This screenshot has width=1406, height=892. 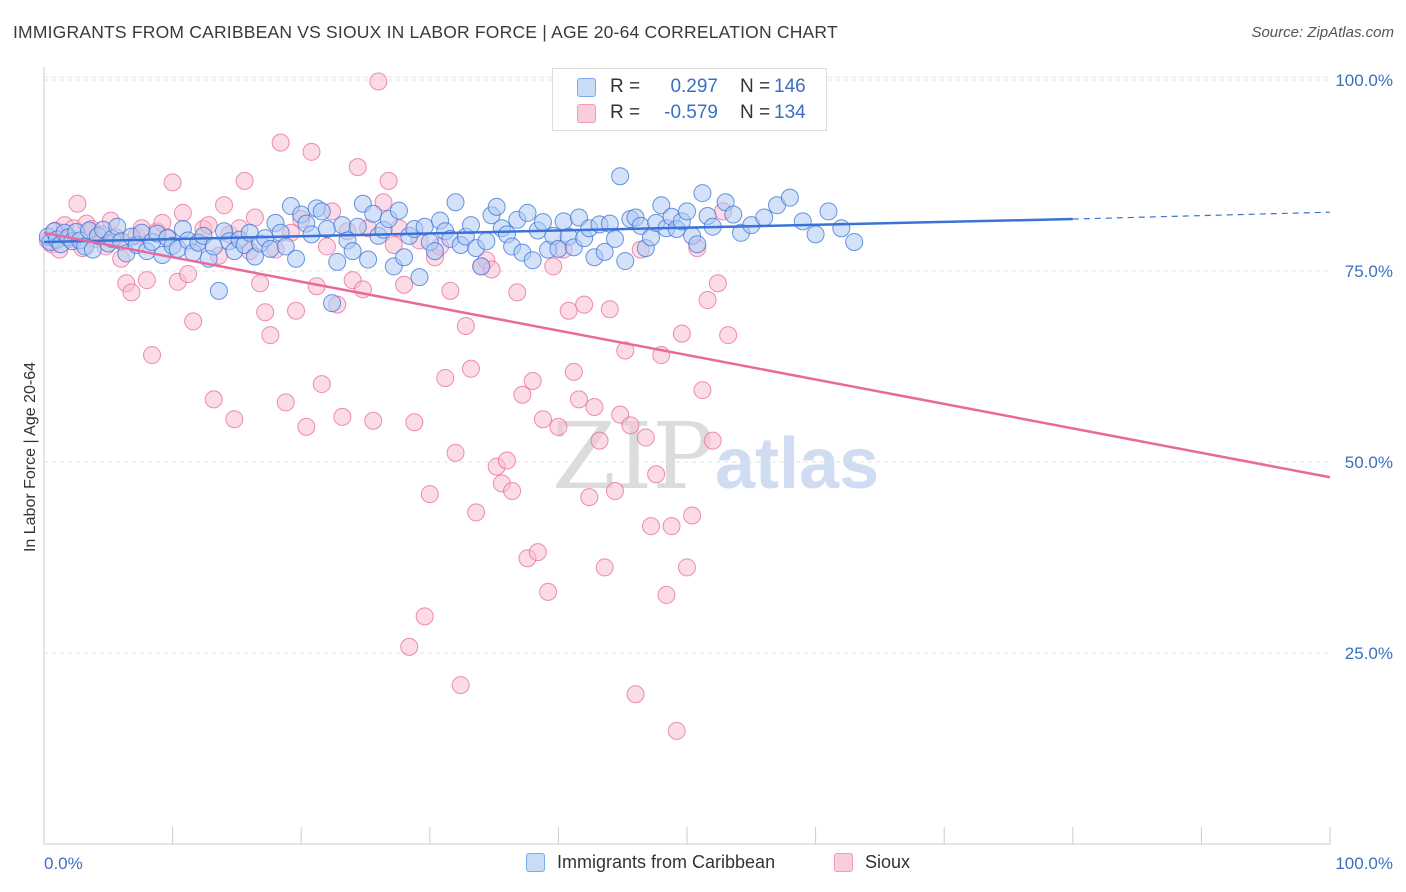 I want to click on series-legend-sioux: Sioux, so click(x=872, y=862).